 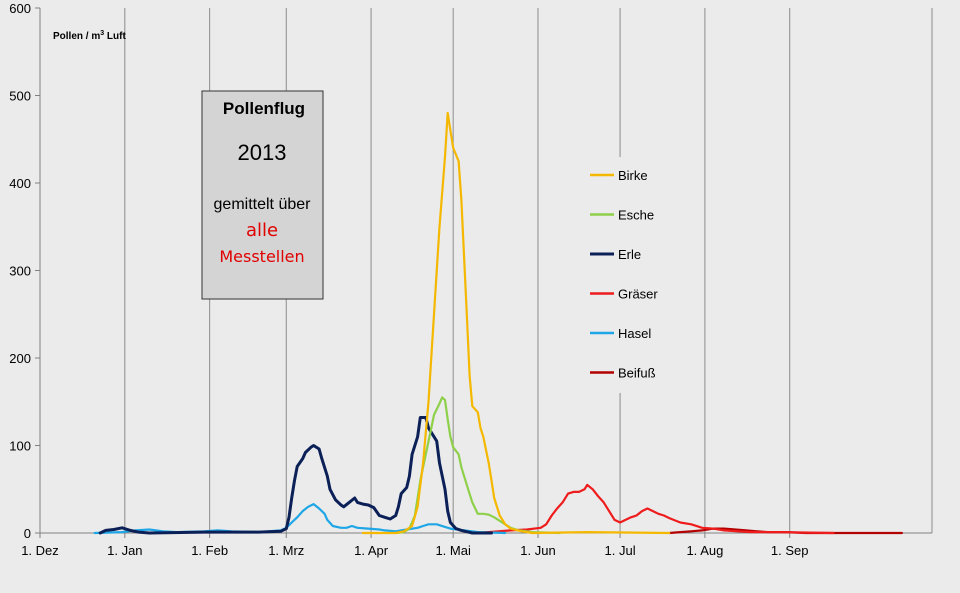 What do you see at coordinates (637, 373) in the screenshot?
I see `legend-label: Beifuß` at bounding box center [637, 373].